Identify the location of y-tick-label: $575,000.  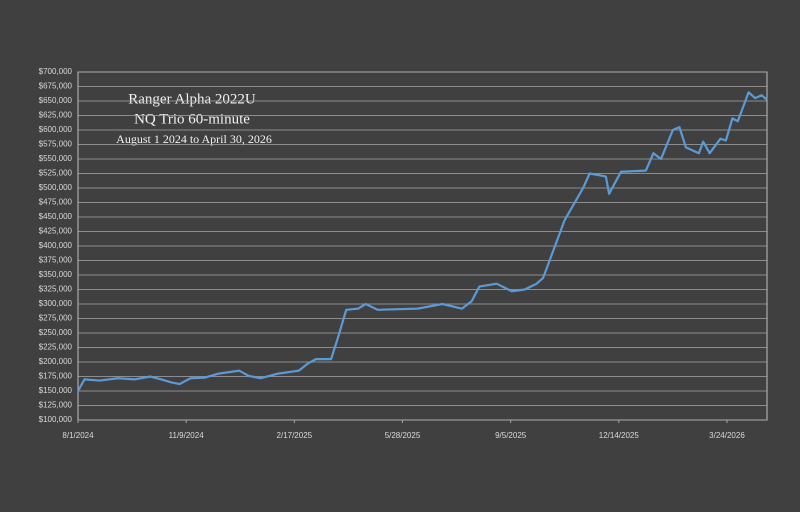
(56, 144).